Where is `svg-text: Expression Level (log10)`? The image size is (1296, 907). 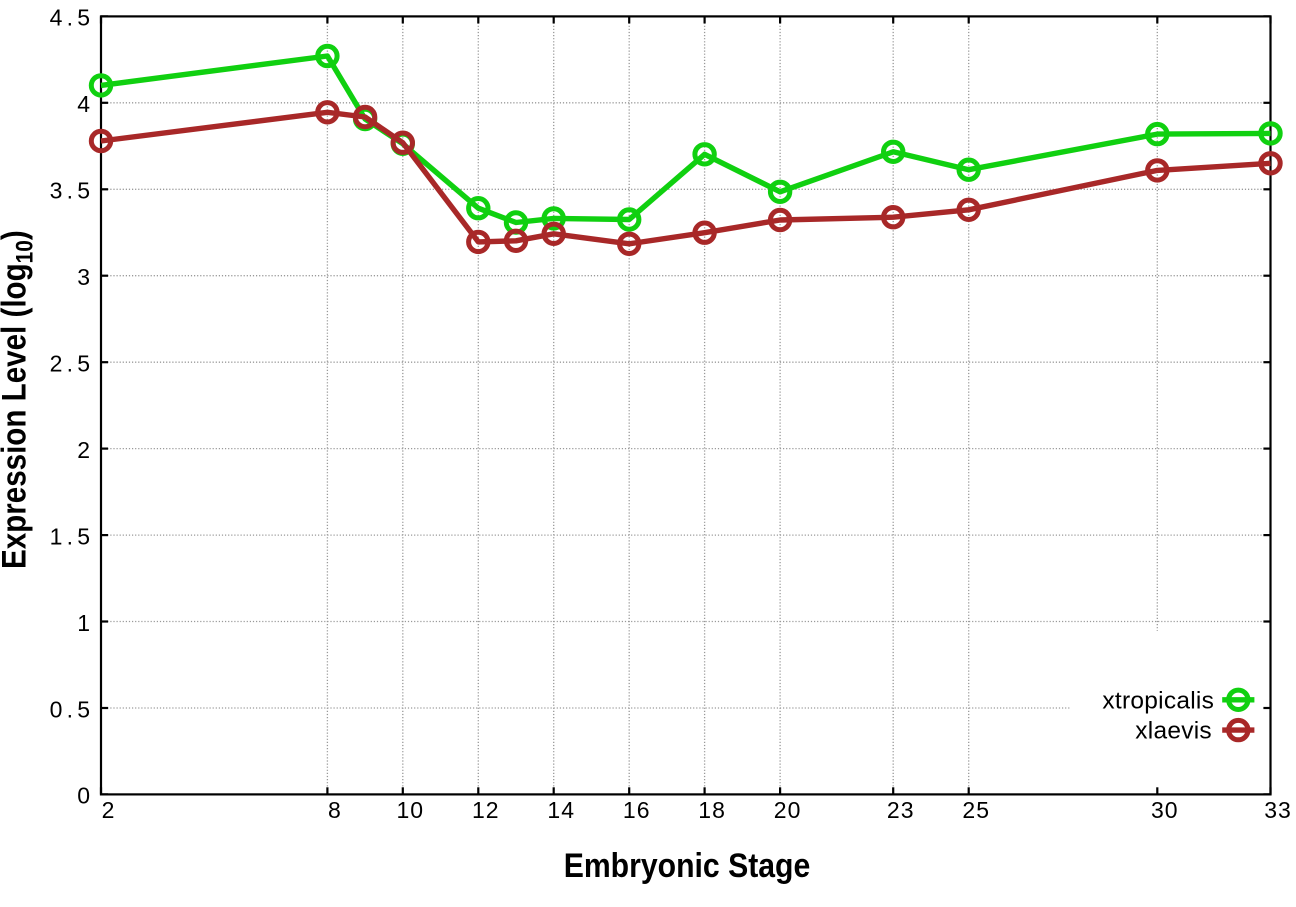 svg-text: Expression Level (log10) is located at coordinates (19, 399).